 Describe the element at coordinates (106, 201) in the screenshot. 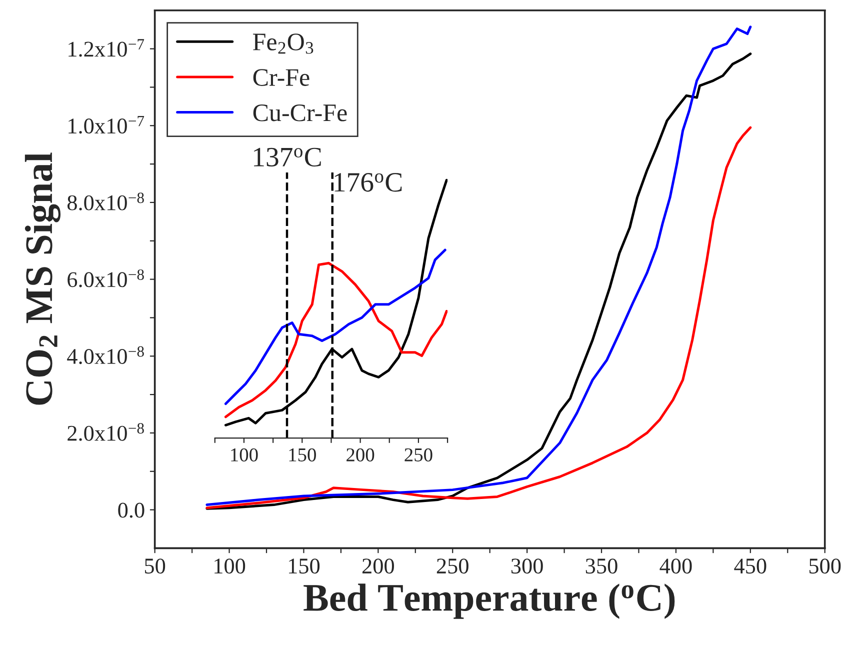

I see `y-tick-label: 8.0x10$^{−8}$` at that location.